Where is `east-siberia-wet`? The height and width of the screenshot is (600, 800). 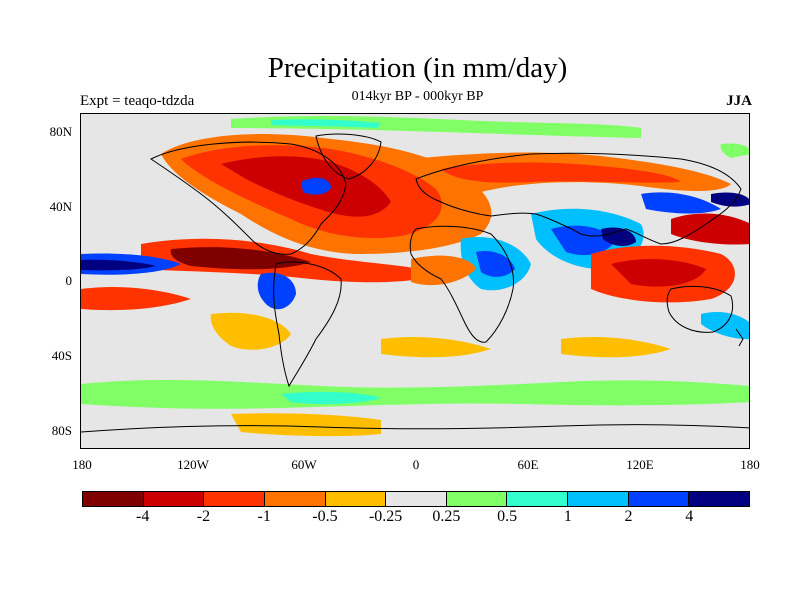 east-siberia-wet is located at coordinates (734, 150).